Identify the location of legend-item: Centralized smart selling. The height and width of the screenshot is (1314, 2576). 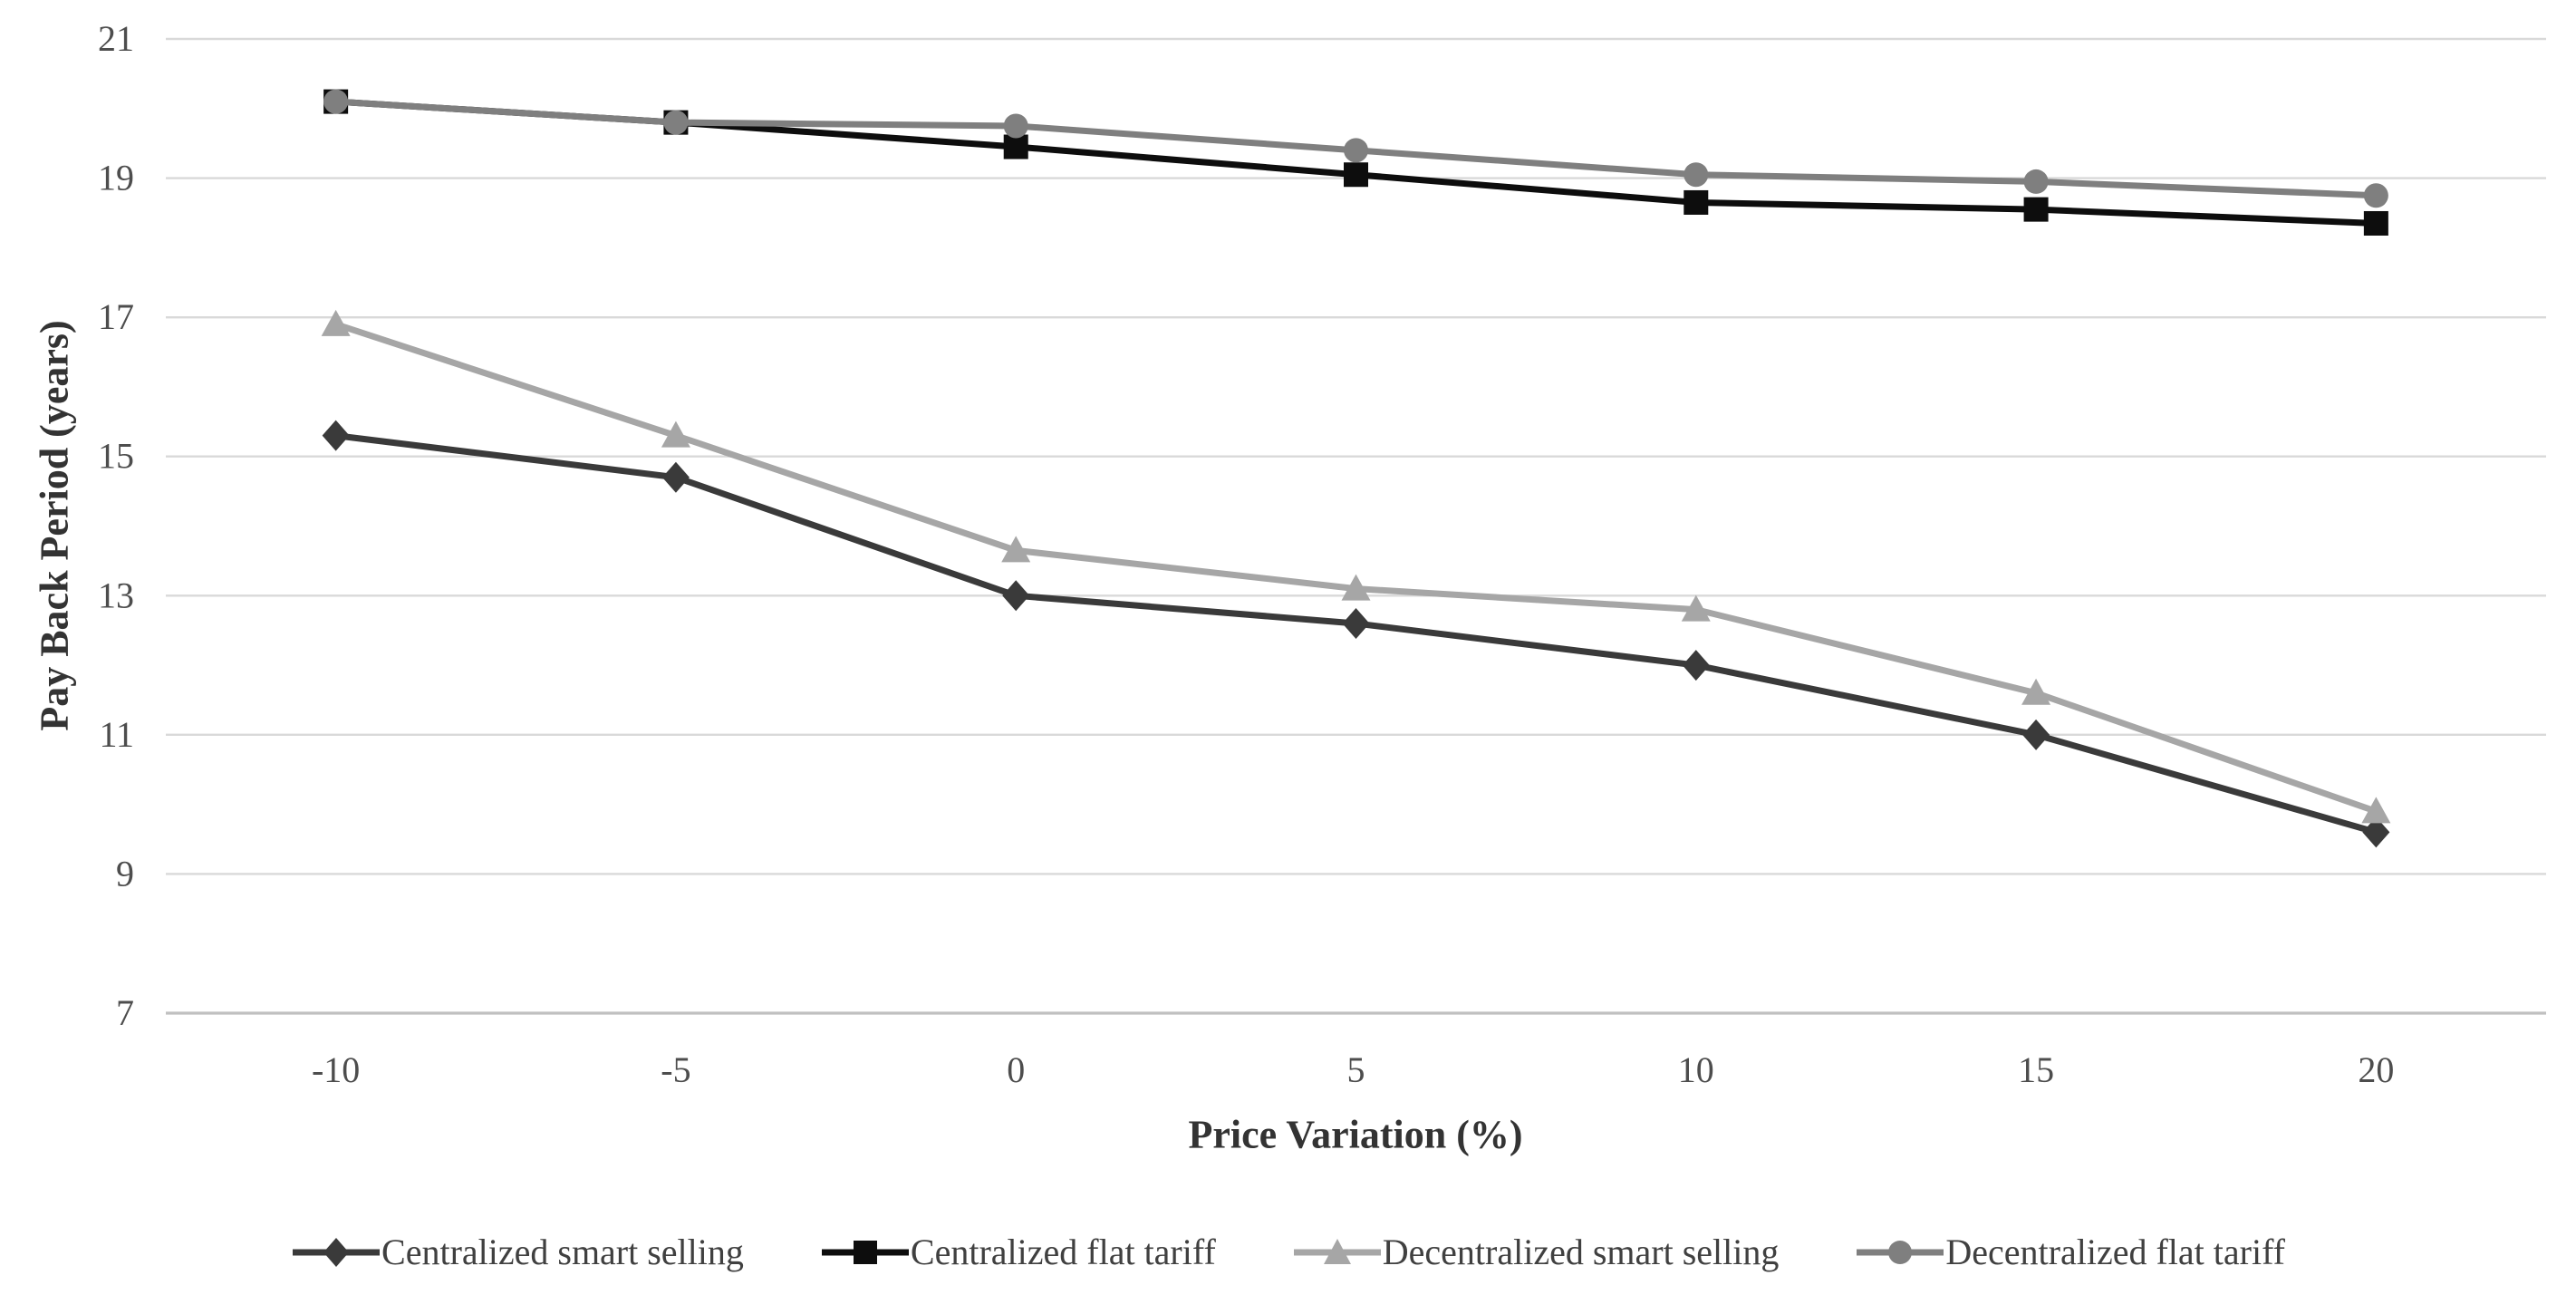
(517, 1252).